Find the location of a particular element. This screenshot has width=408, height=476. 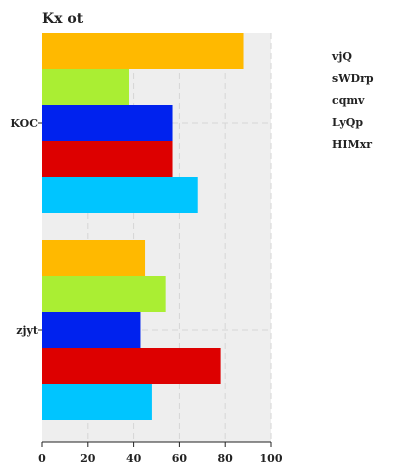

y-tick-label: KOC is located at coordinates (24, 123).